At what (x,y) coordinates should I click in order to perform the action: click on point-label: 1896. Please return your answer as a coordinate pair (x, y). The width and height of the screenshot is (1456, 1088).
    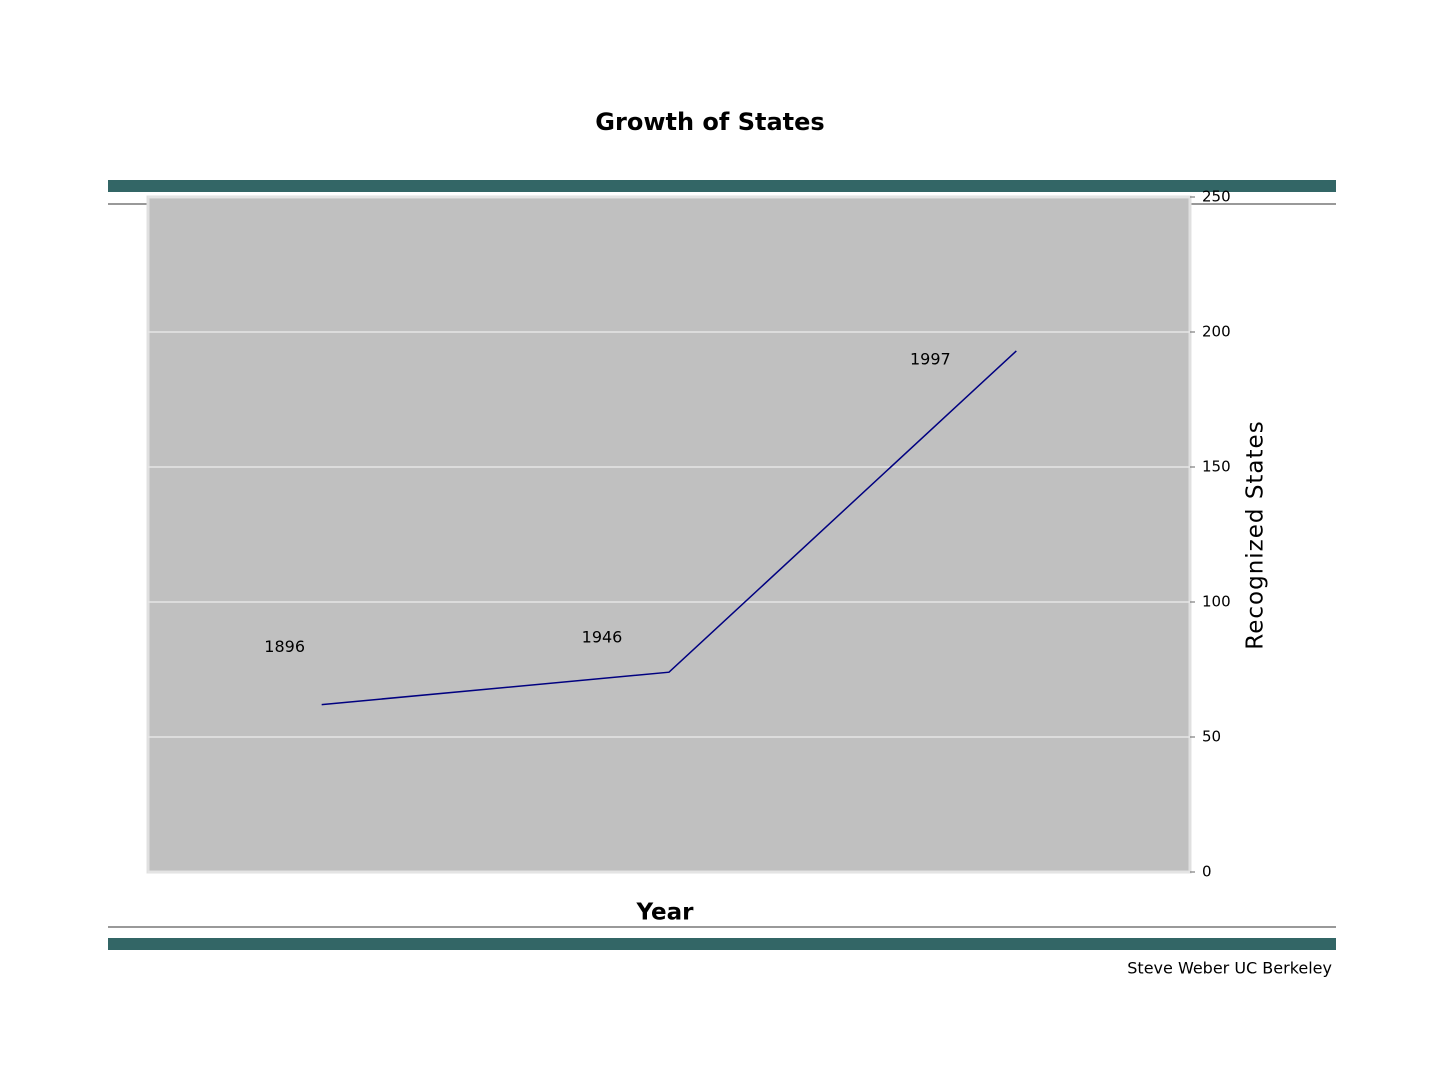
    Looking at the image, I should click on (284, 646).